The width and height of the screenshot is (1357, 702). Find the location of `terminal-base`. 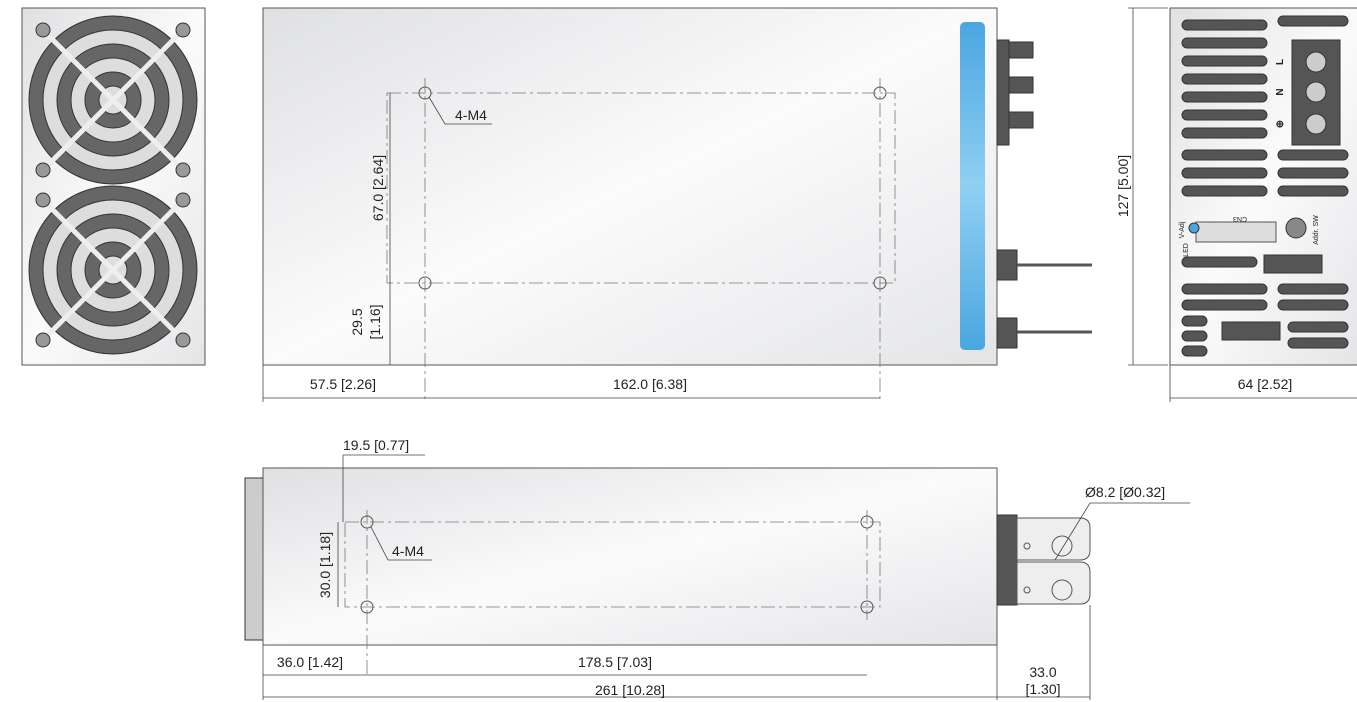

terminal-base is located at coordinates (1007, 560).